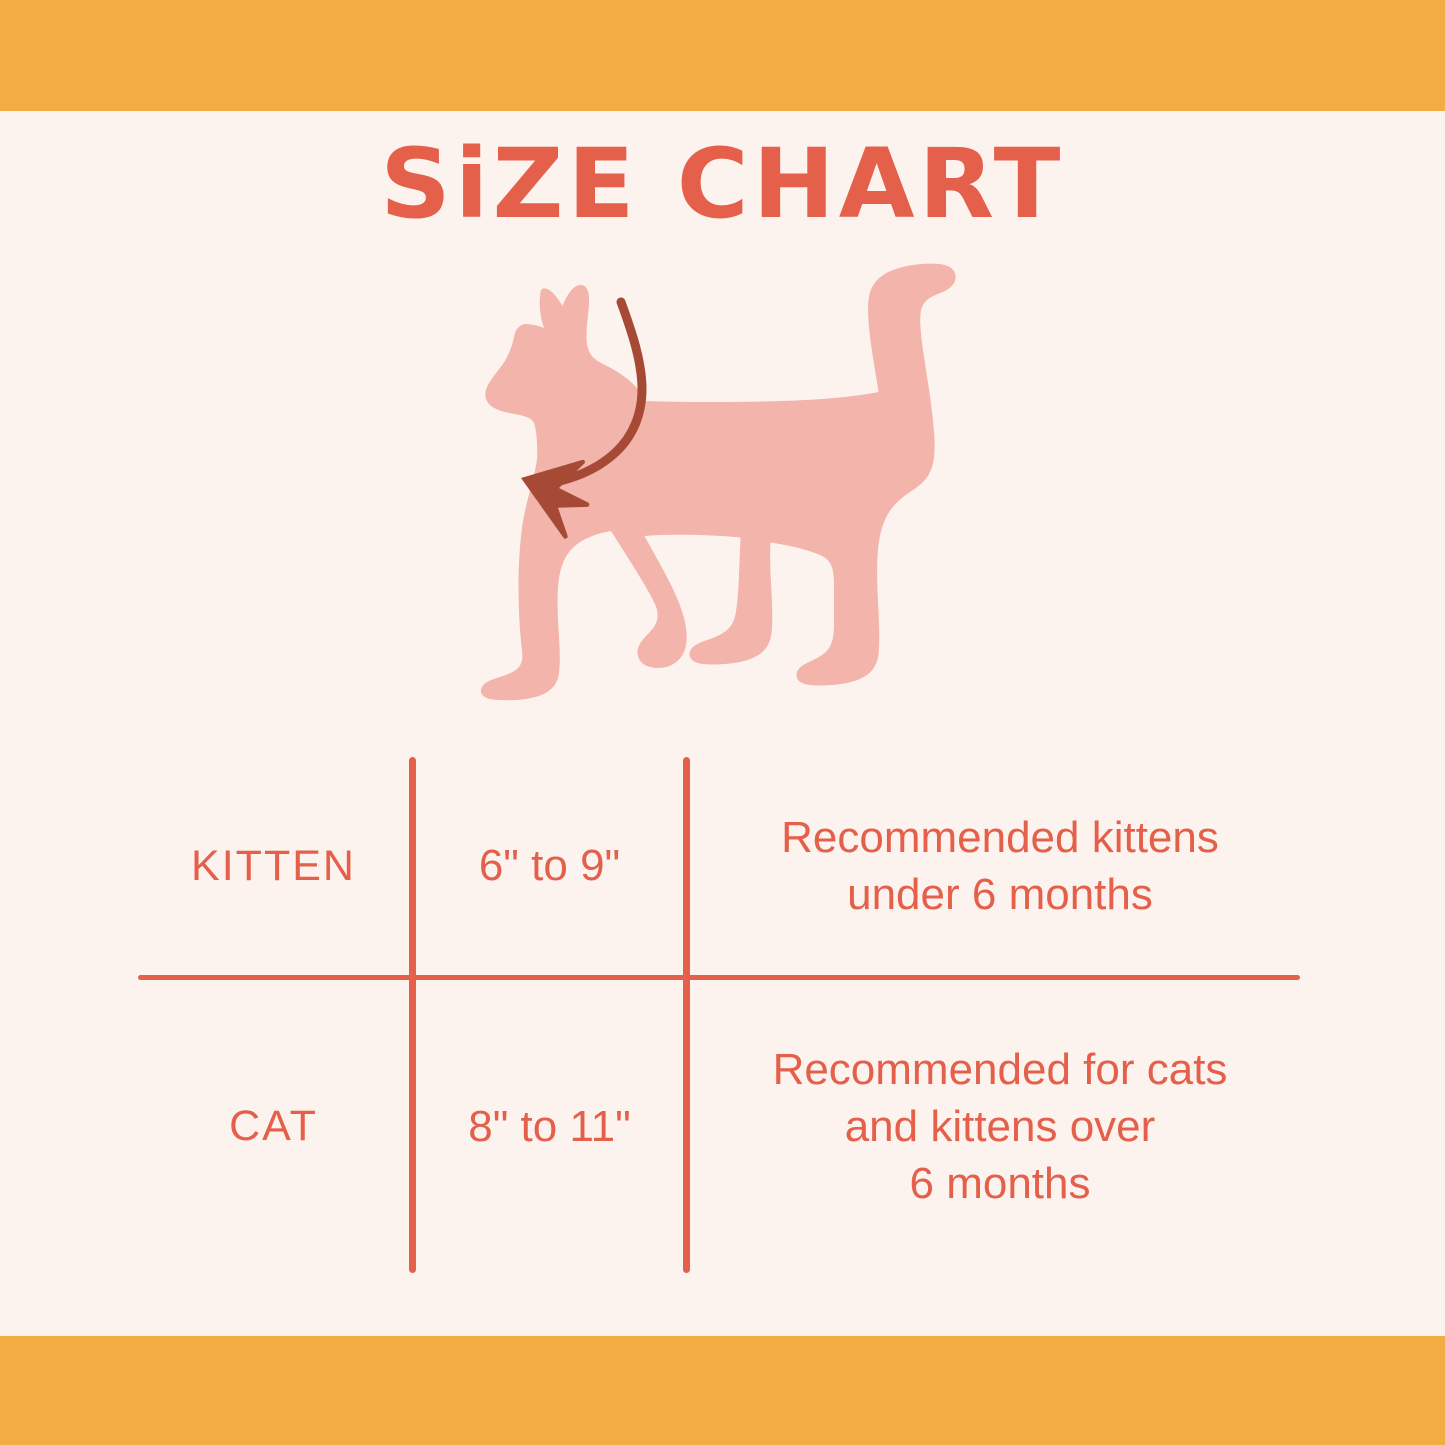 The width and height of the screenshot is (1445, 1445). I want to click on table-cell-description-kitten: Recommended kittens under 6 months, so click(1000, 866).